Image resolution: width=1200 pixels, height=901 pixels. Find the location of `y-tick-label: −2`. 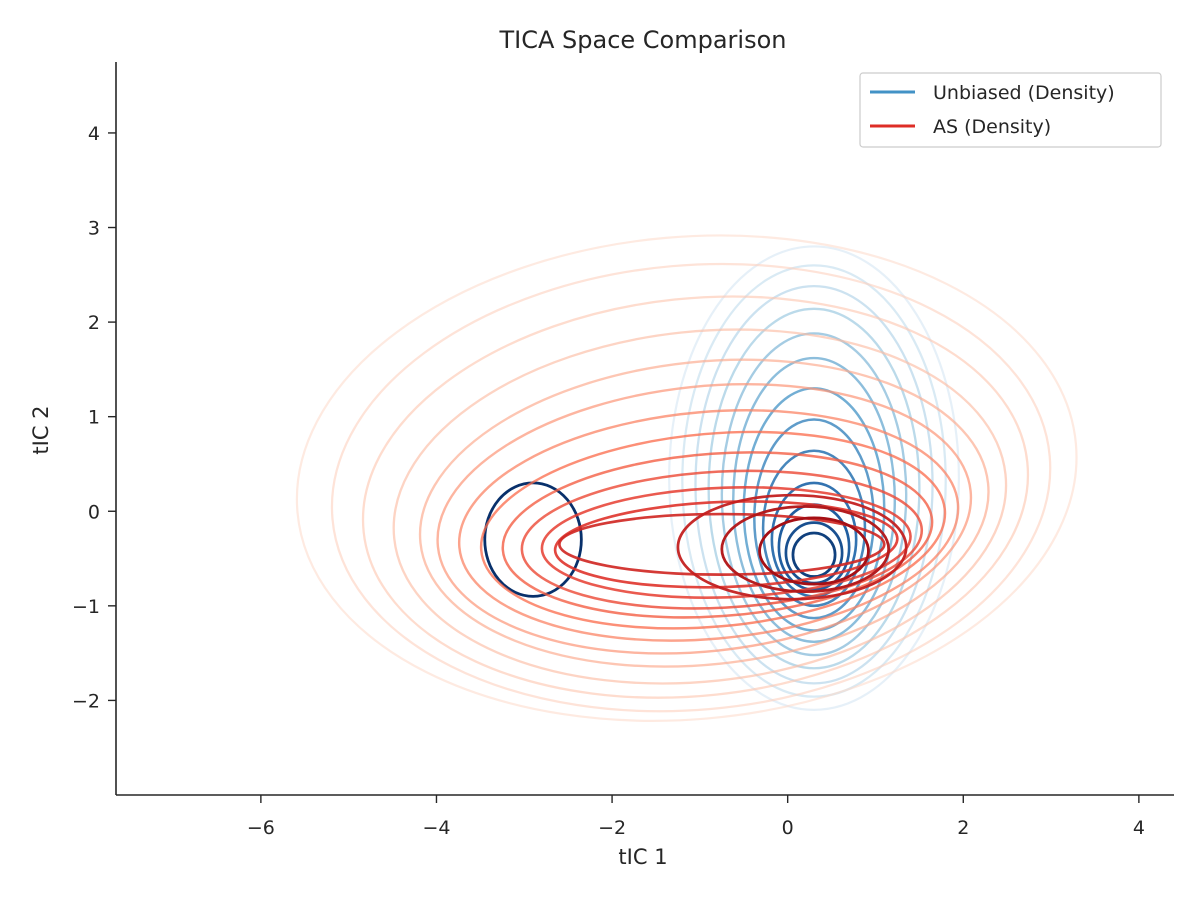

y-tick-label: −2 is located at coordinates (86, 701).